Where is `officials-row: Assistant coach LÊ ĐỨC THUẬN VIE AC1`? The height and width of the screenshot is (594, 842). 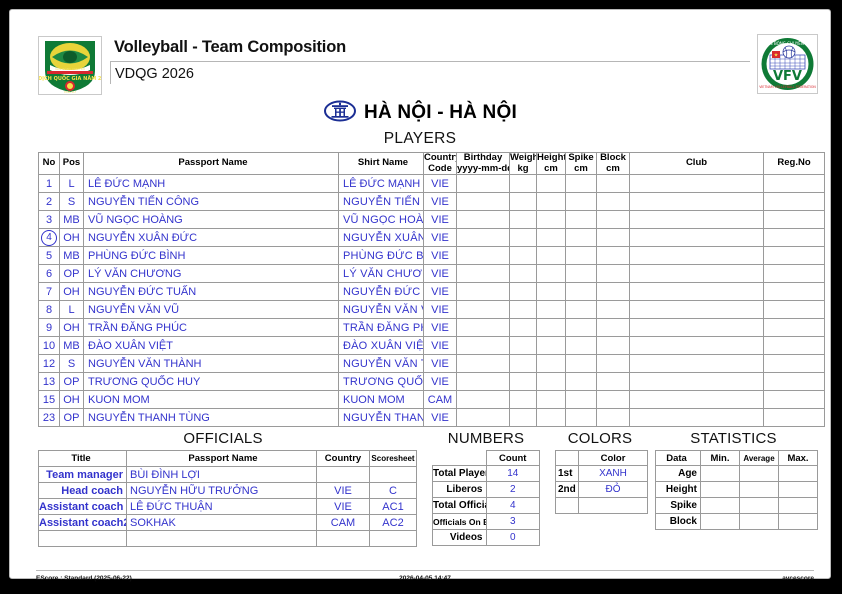
officials-row: Assistant coach LÊ ĐỨC THUẬN VIE AC1 is located at coordinates (227, 506).